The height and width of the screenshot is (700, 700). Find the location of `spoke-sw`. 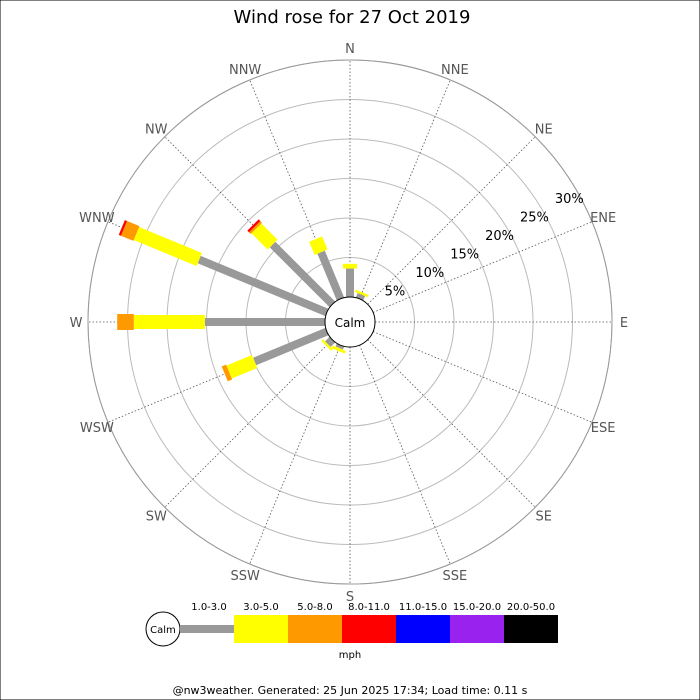

spoke-sw is located at coordinates (248, 423).